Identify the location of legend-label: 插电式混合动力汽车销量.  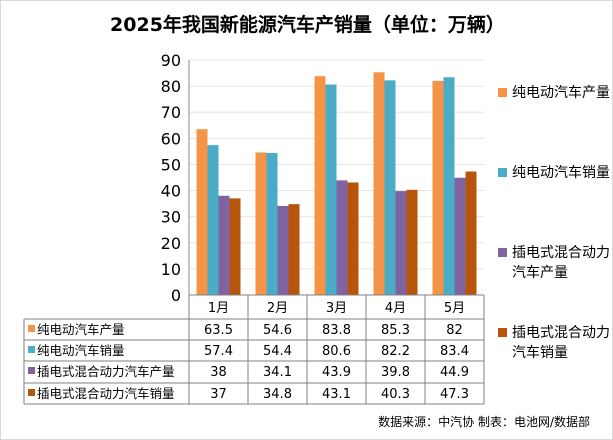
(561, 343).